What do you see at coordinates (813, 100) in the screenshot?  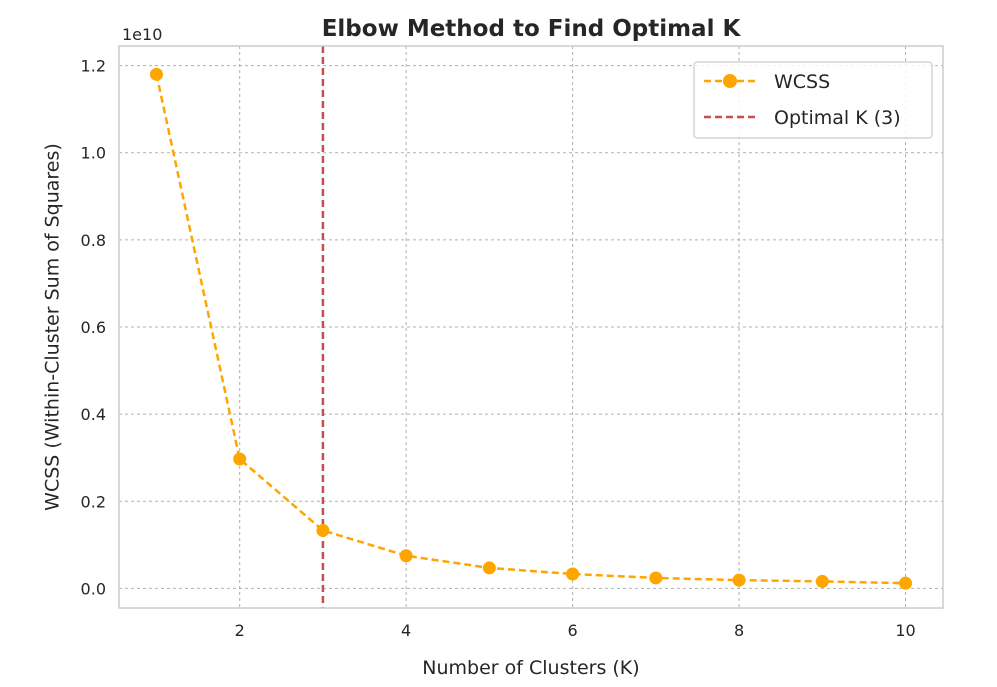 I see `legend: WCSS Optimal K (3)` at bounding box center [813, 100].